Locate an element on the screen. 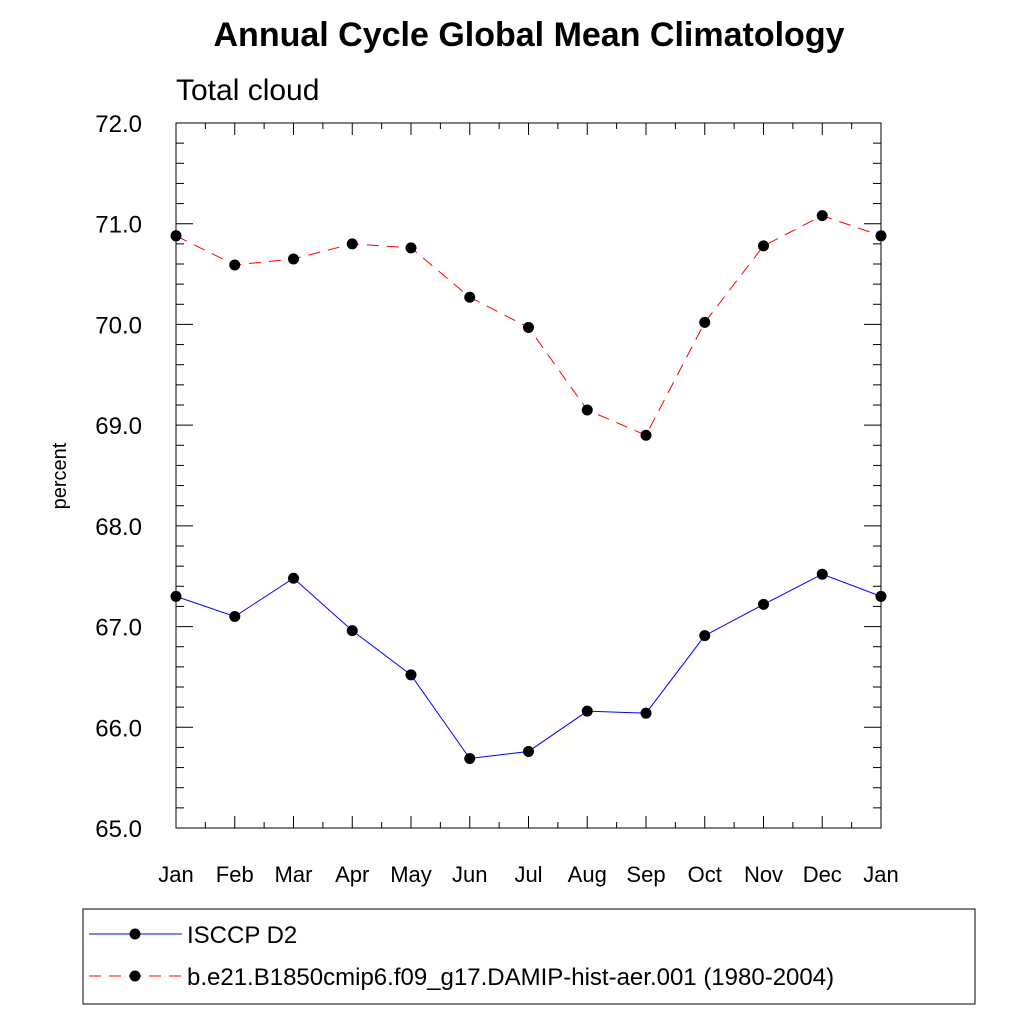 The image size is (1024, 1024). x-tick-label: Jul is located at coordinates (528, 874).